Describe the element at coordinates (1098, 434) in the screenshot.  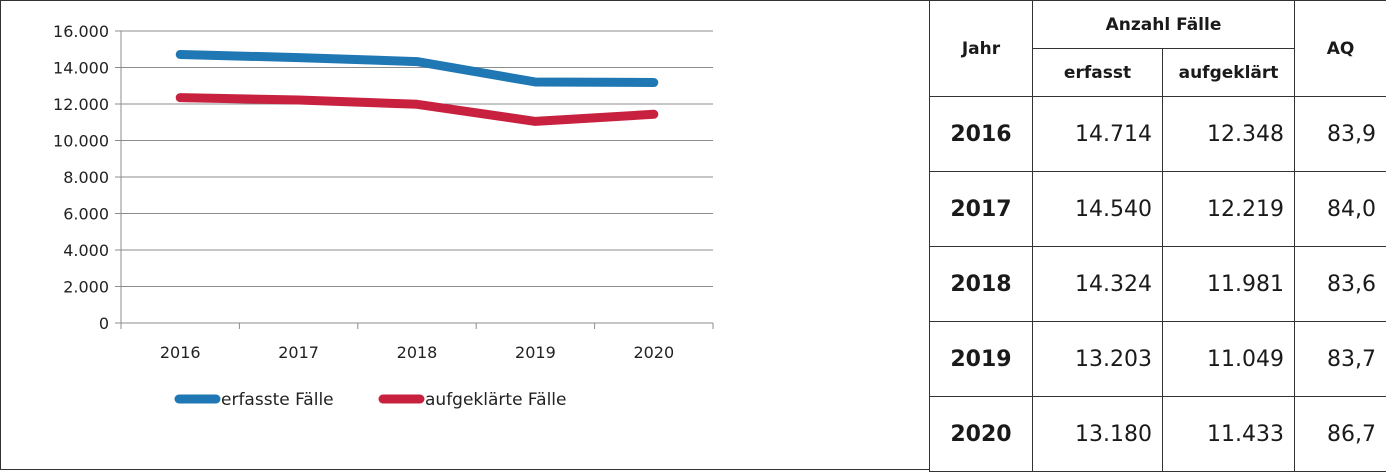
I see `cell-erfasst: 13.180` at that location.